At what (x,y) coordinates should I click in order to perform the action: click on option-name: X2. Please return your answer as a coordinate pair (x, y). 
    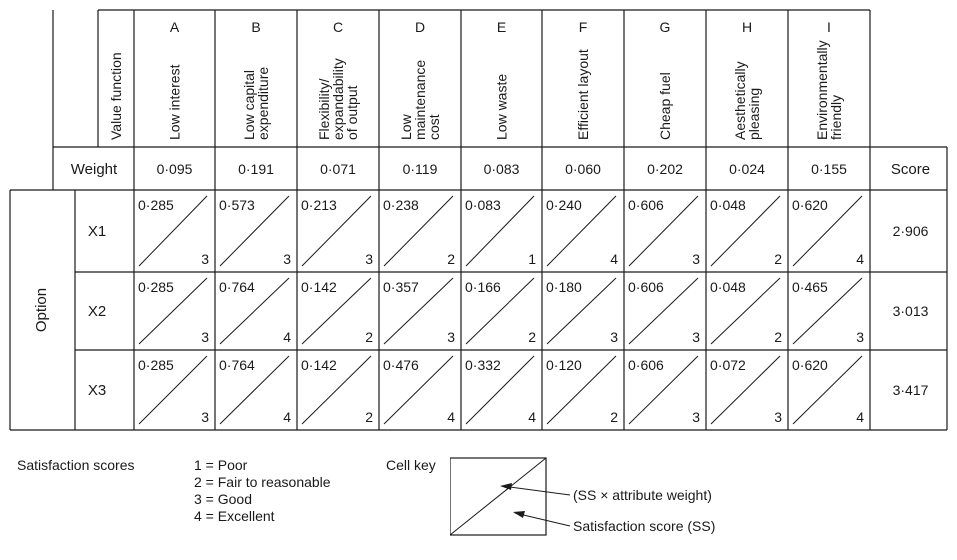
    Looking at the image, I should click on (97, 311).